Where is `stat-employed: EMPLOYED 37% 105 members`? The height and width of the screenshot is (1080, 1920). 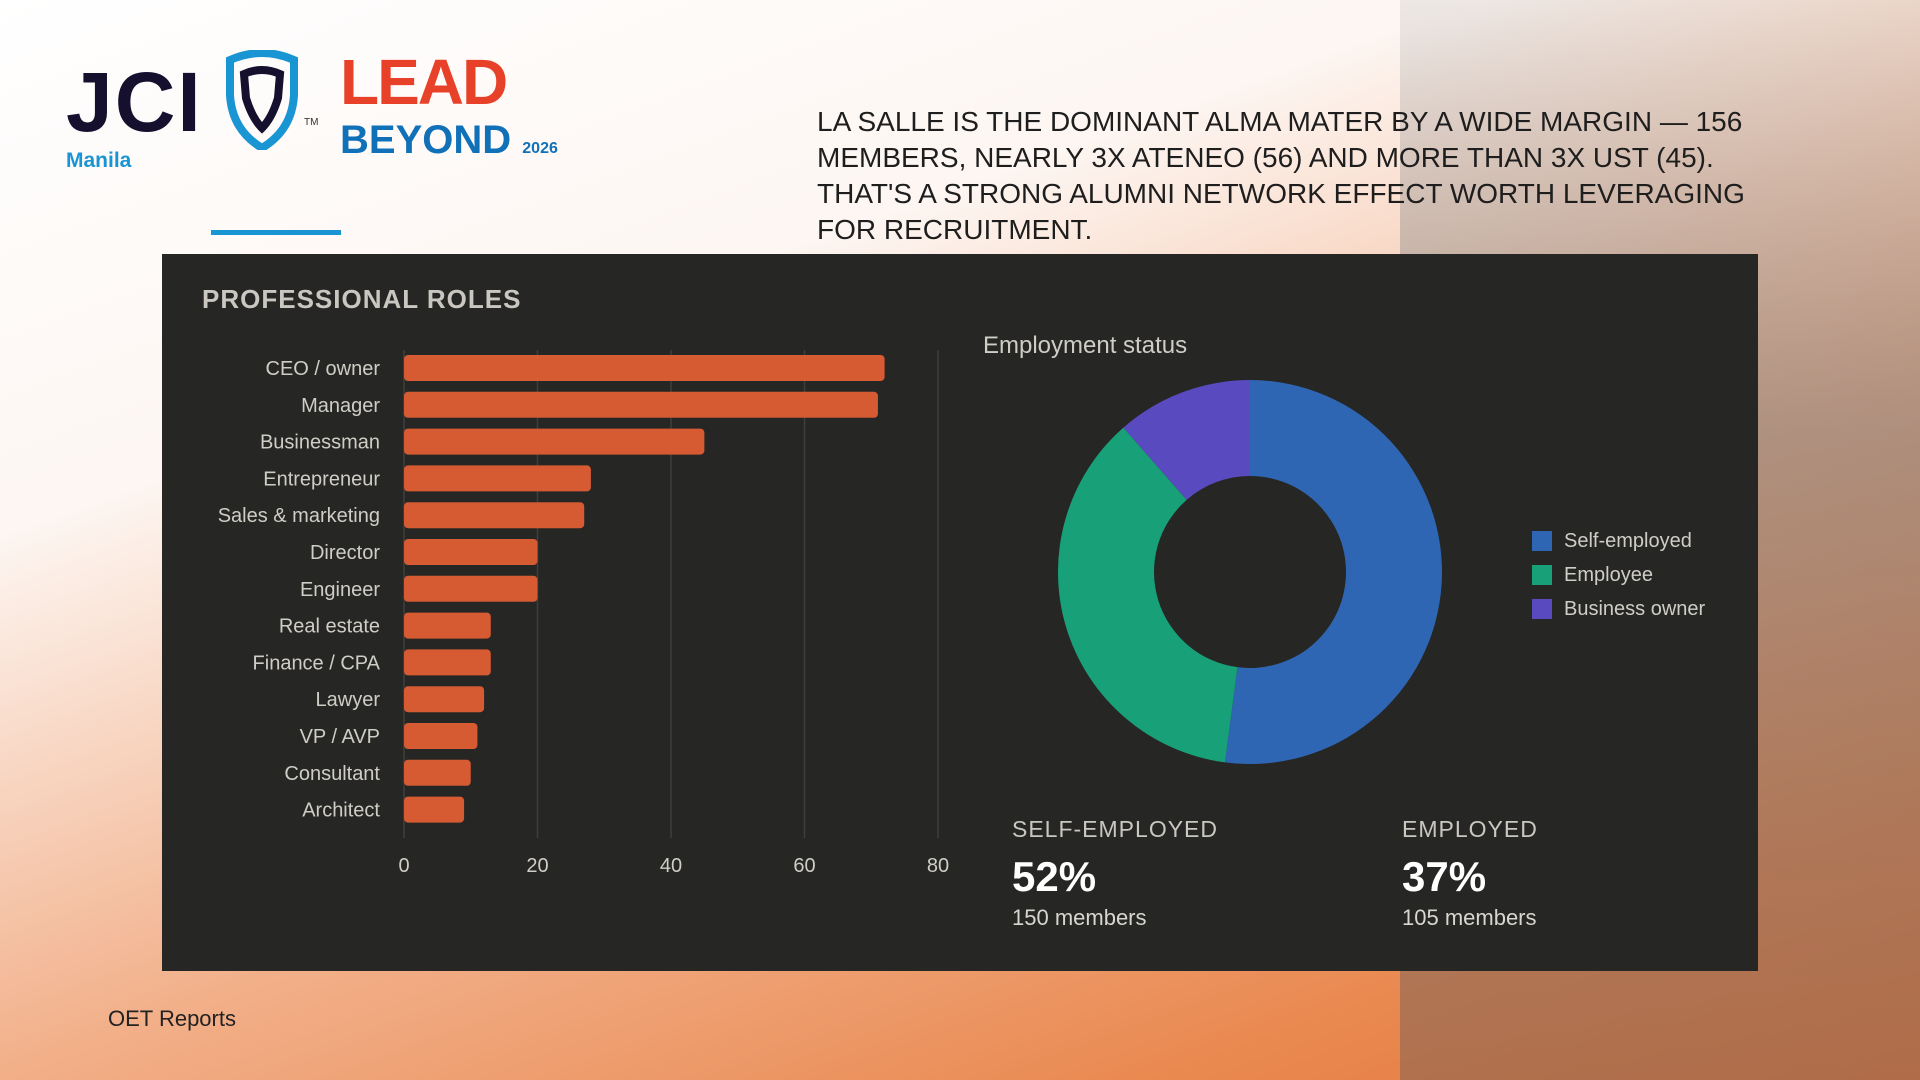 stat-employed: EMPLOYED 37% 105 members is located at coordinates (1470, 873).